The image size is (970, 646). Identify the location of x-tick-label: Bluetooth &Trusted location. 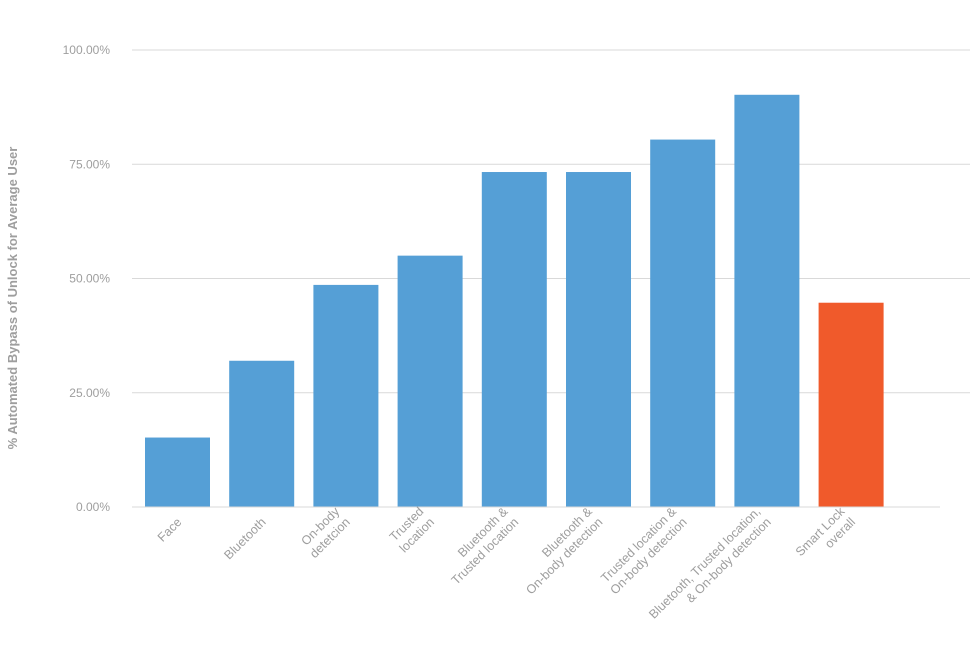
(480, 546).